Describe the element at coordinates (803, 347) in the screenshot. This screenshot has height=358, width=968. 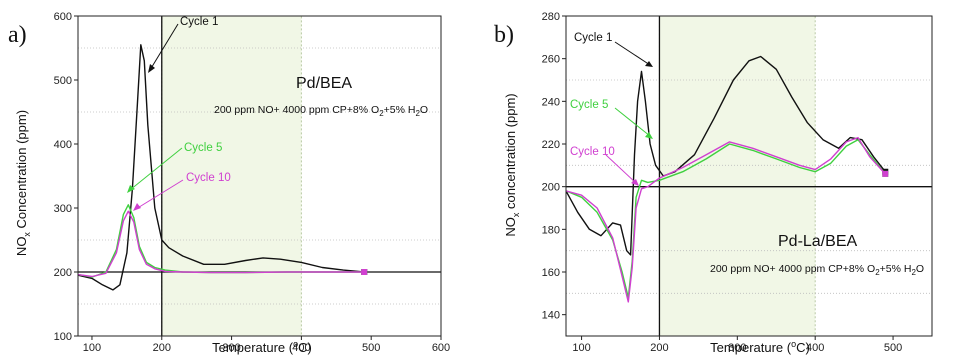
I see `panel-b-xlabel-end: C)` at that location.